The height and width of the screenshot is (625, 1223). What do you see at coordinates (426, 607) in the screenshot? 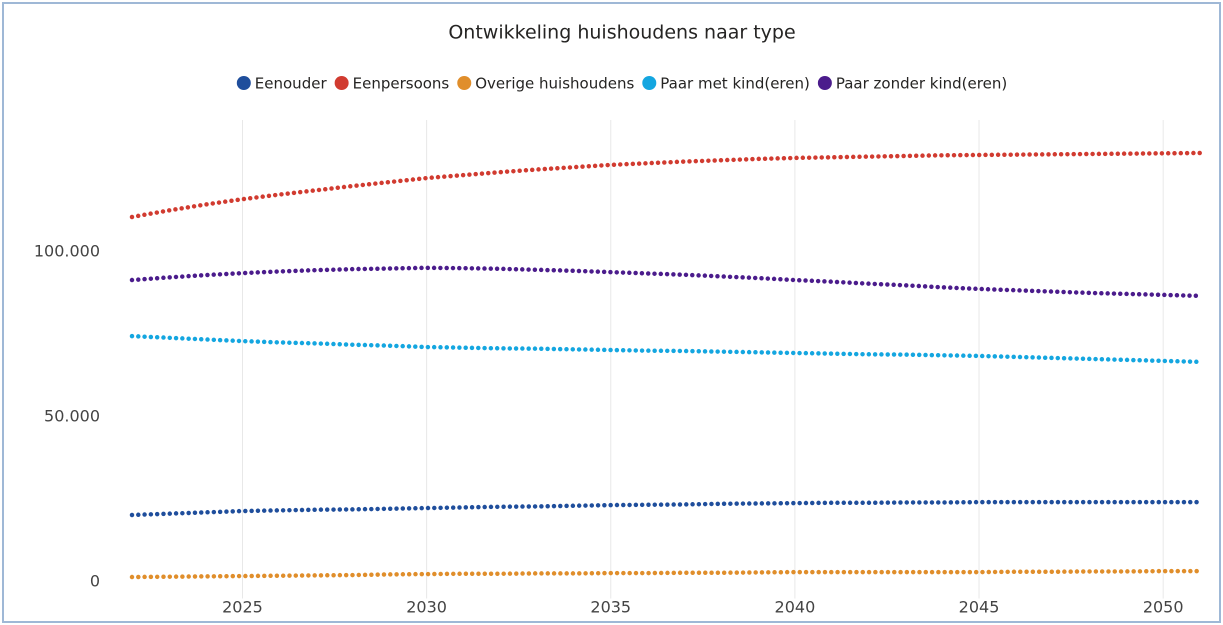
I see `x-tick-label: 2030` at bounding box center [426, 607].